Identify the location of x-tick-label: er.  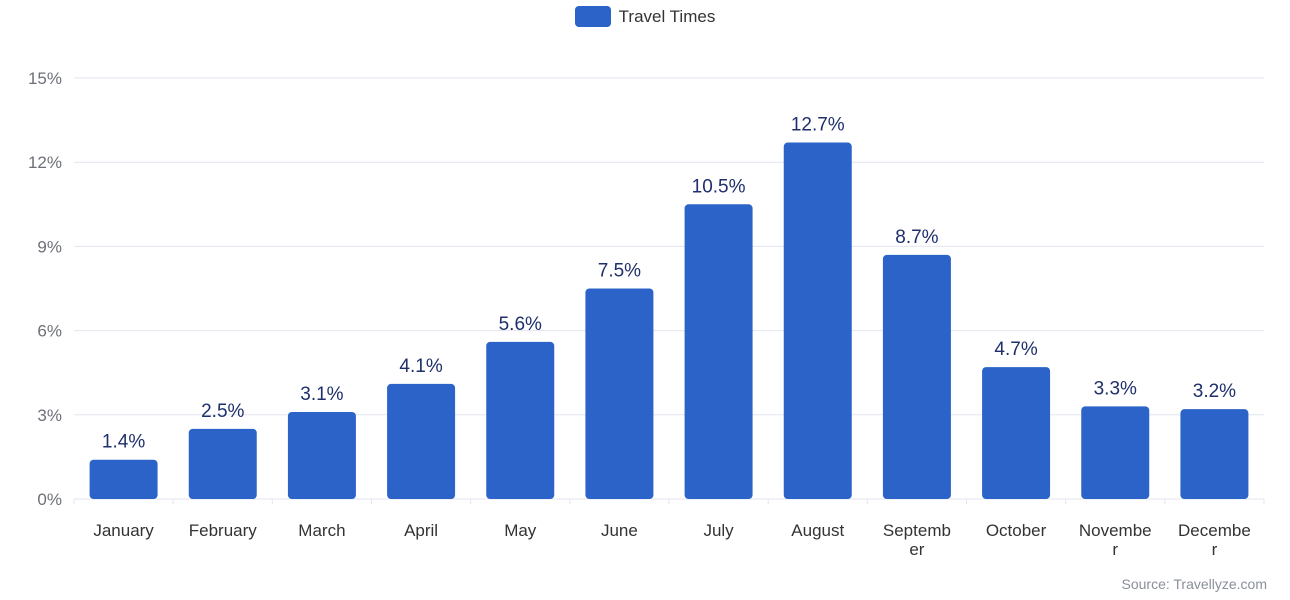
(916, 549).